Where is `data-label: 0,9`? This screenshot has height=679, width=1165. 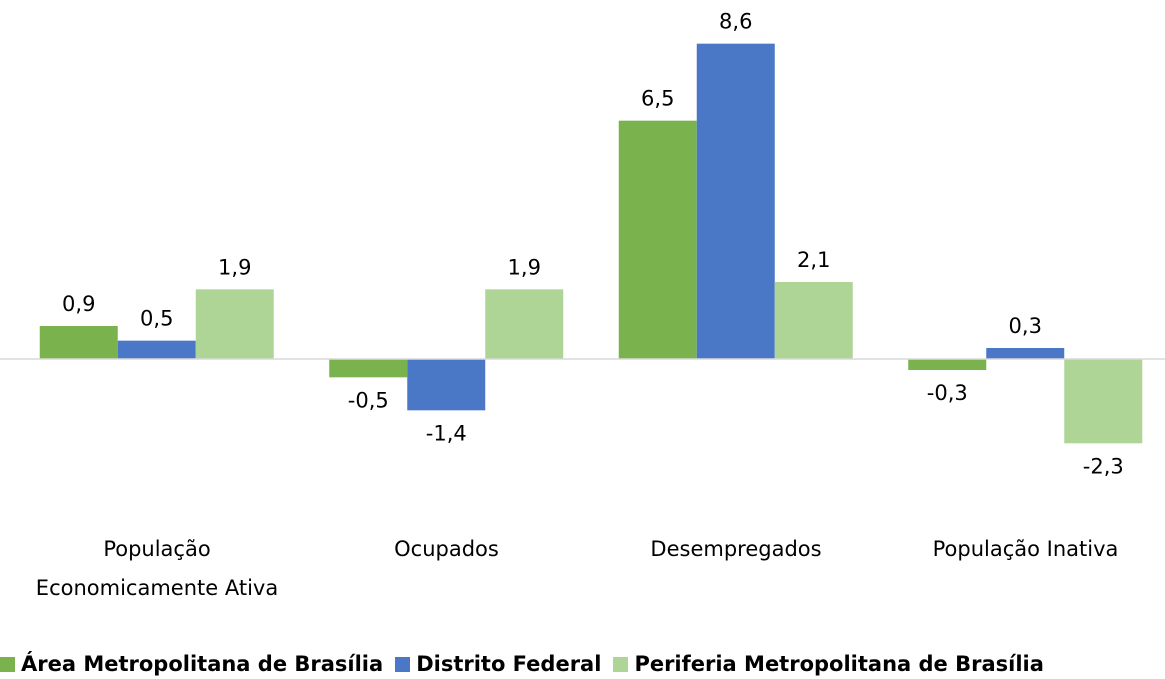
data-label: 0,9 is located at coordinates (78, 304).